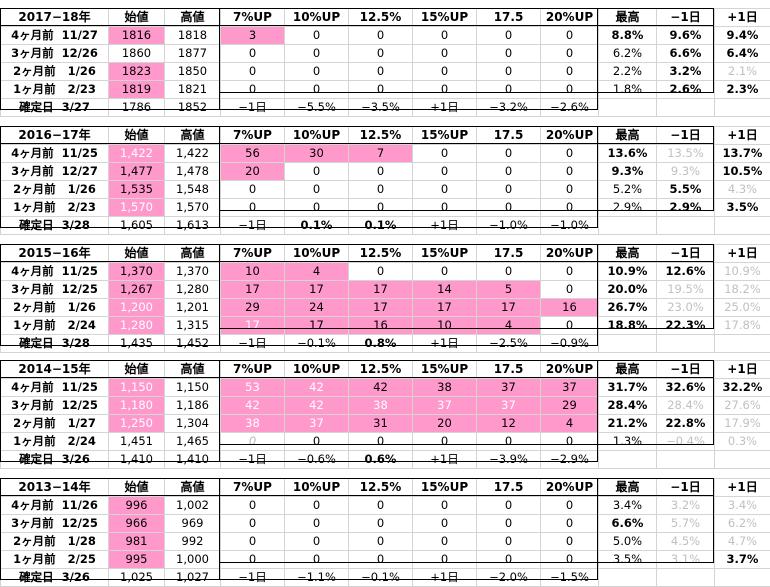 The image size is (770, 587). What do you see at coordinates (137, 226) in the screenshot?
I see `cell: 1,605` at bounding box center [137, 226].